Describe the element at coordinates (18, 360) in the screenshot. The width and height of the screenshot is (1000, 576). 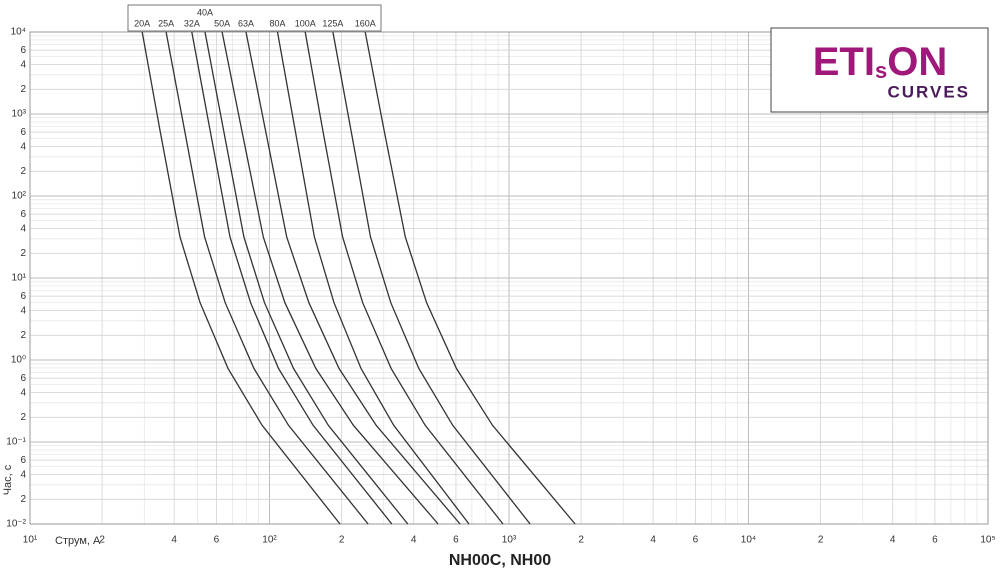
I see `y-tick-label: 10⁰` at that location.